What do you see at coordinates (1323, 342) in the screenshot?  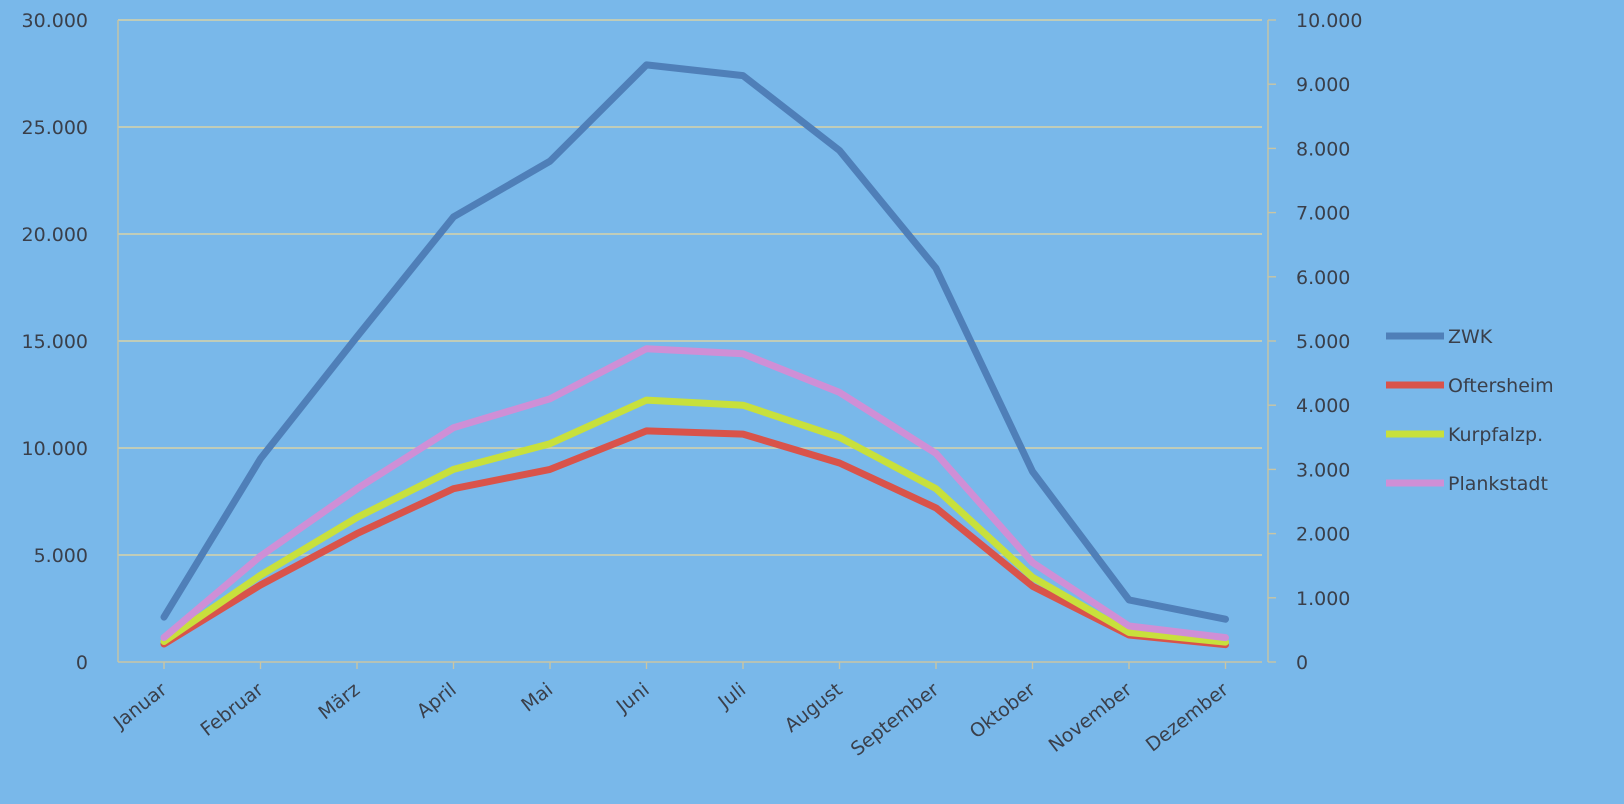 I see `y-right-tick-label: 5.000` at bounding box center [1323, 342].